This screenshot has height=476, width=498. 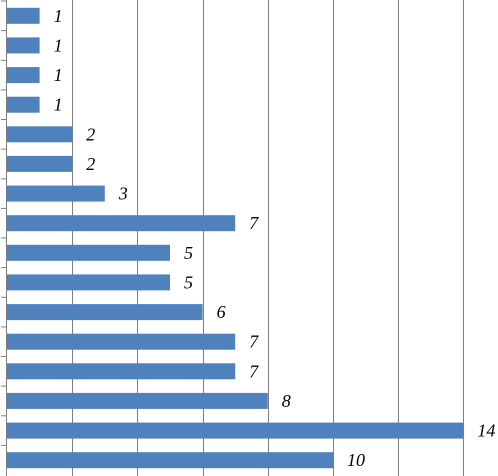 What do you see at coordinates (58, 16) in the screenshot?
I see `data-label-1: 1` at bounding box center [58, 16].